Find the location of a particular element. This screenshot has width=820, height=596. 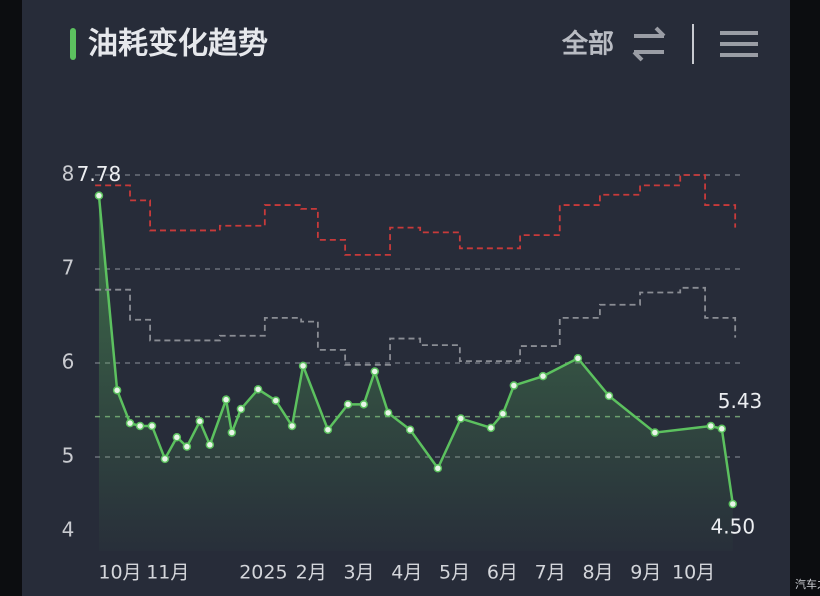

watermark: 汽车之家 is located at coordinates (807, 584).